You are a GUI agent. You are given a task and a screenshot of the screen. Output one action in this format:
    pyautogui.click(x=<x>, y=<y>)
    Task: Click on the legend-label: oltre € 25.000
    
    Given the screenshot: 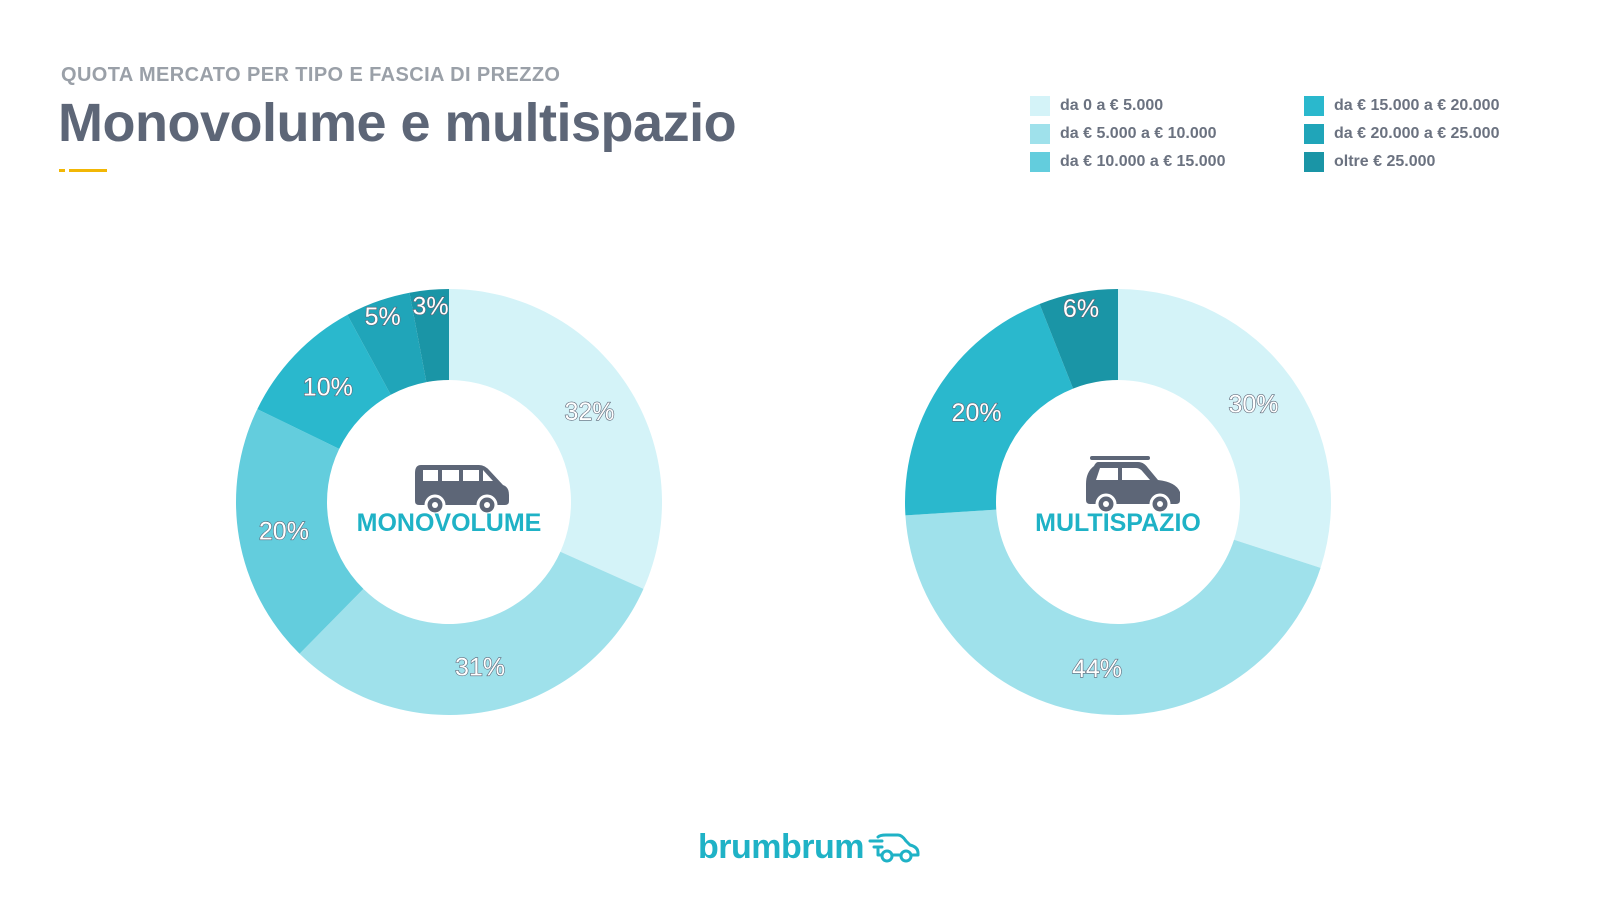 What is the action you would take?
    pyautogui.click(x=1385, y=161)
    